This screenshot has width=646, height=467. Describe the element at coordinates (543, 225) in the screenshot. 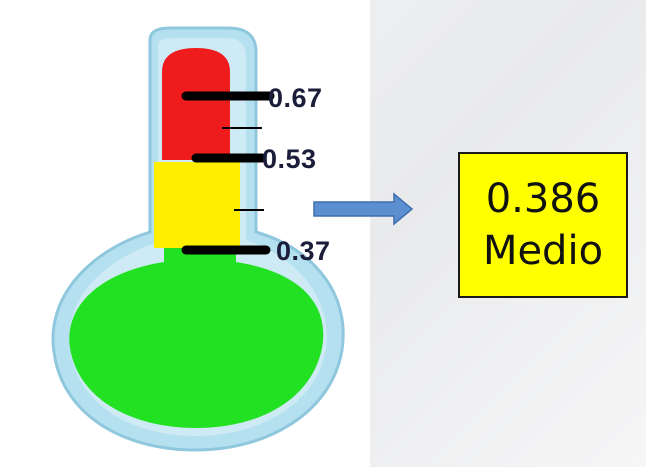

I see `result-box: 0.386 Medio` at that location.